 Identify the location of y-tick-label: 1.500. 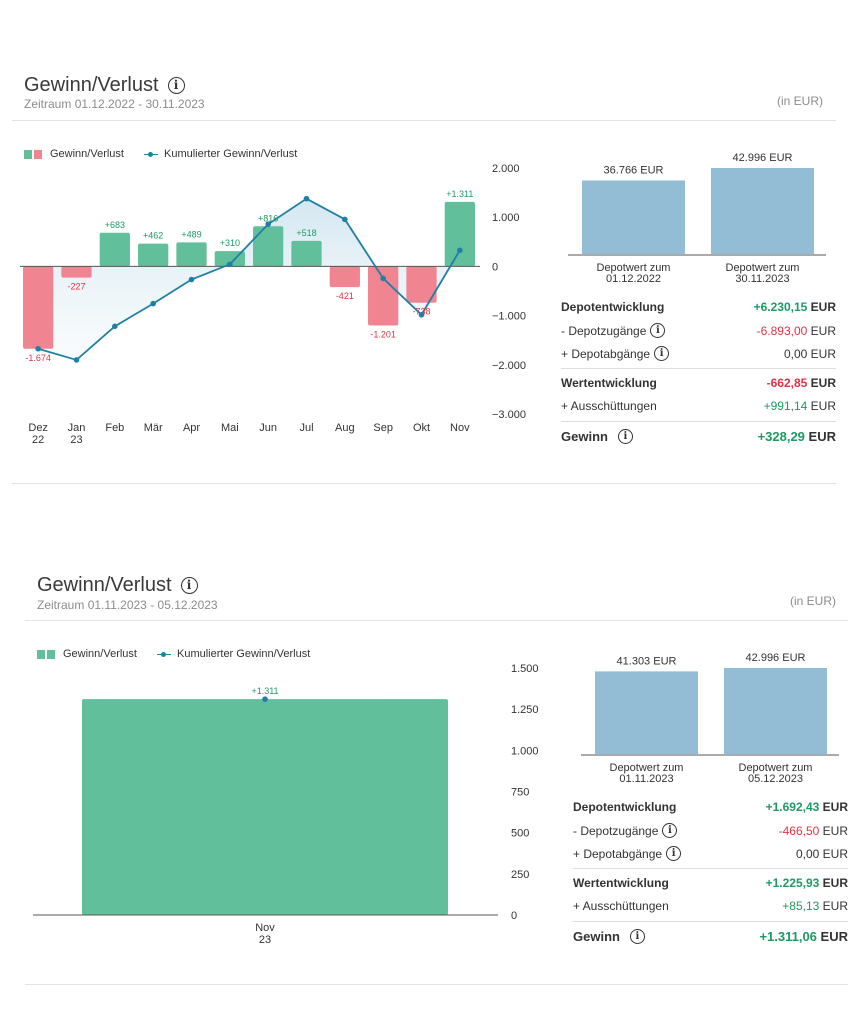
(525, 669).